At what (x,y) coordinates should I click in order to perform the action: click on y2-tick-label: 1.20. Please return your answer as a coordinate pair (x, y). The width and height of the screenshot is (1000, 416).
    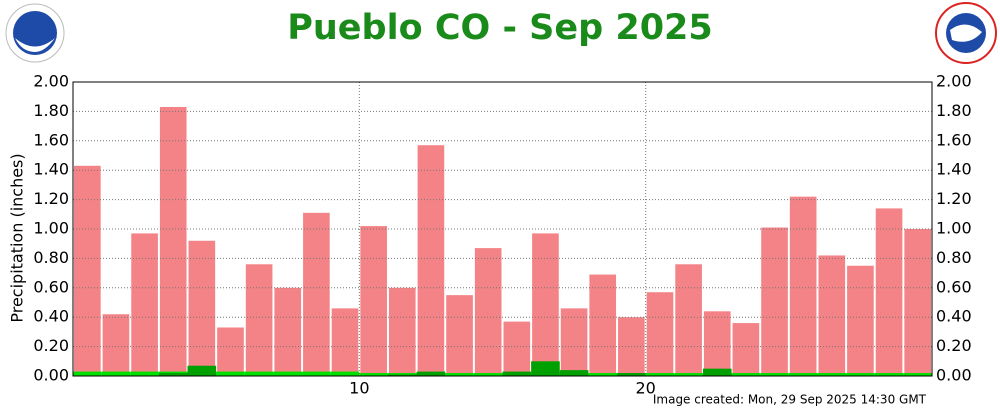
    Looking at the image, I should click on (954, 198).